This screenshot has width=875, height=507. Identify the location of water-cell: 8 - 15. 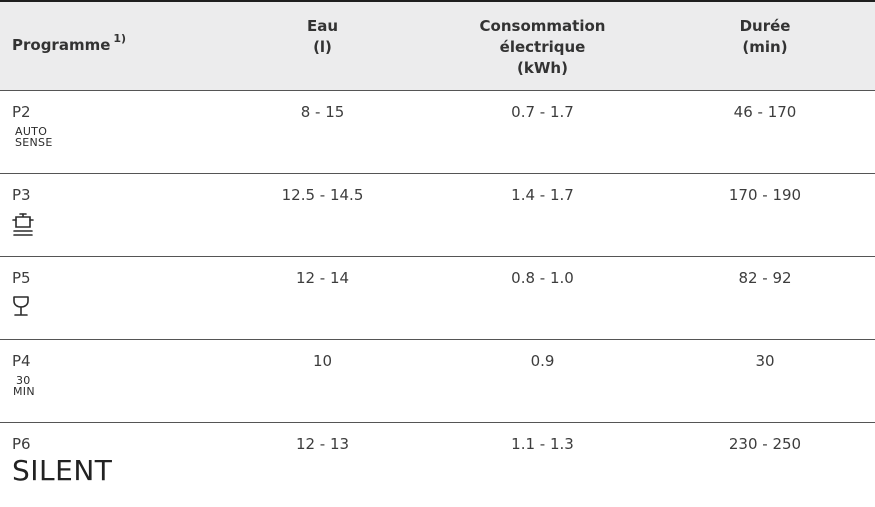
(322, 132).